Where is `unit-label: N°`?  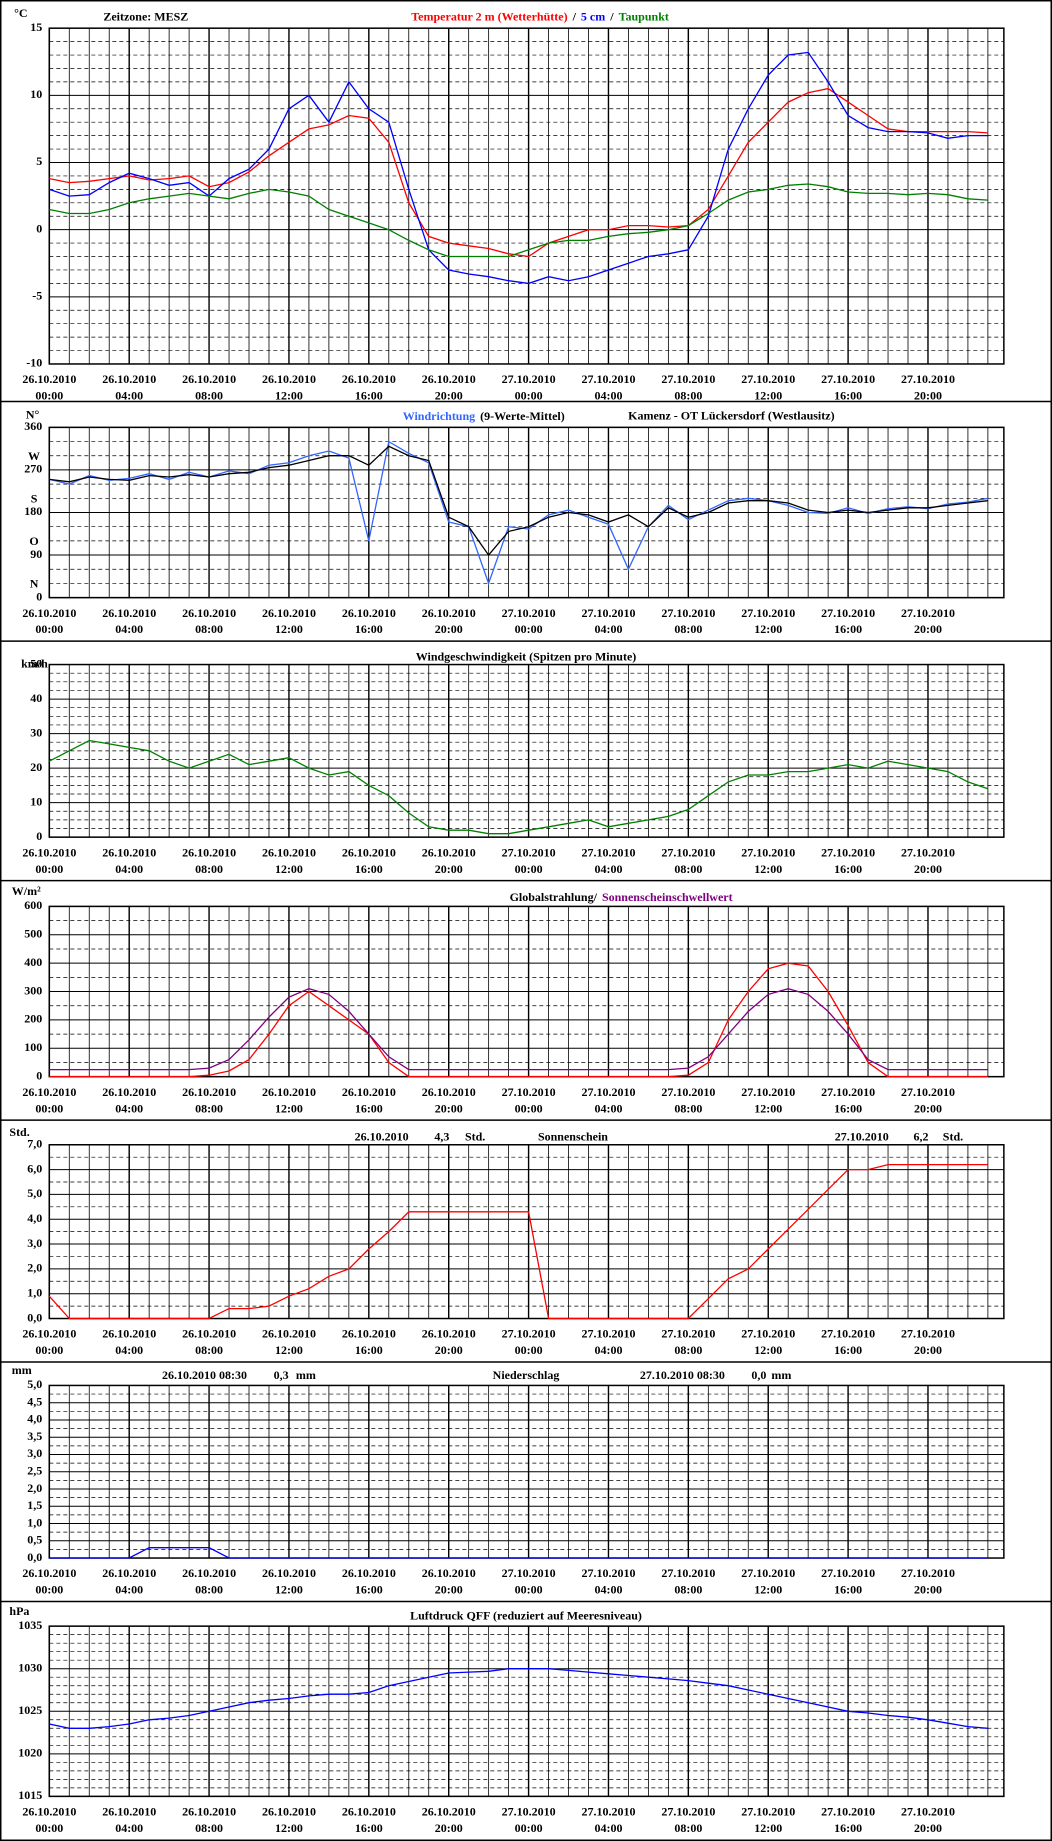 unit-label: N° is located at coordinates (33, 414).